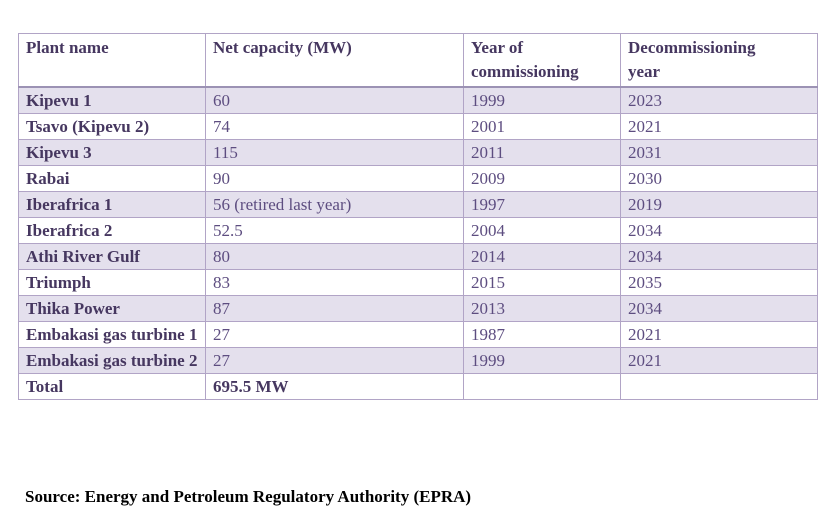 The height and width of the screenshot is (532, 837). Describe the element at coordinates (334, 100) in the screenshot. I see `capacity-cell: 60` at that location.